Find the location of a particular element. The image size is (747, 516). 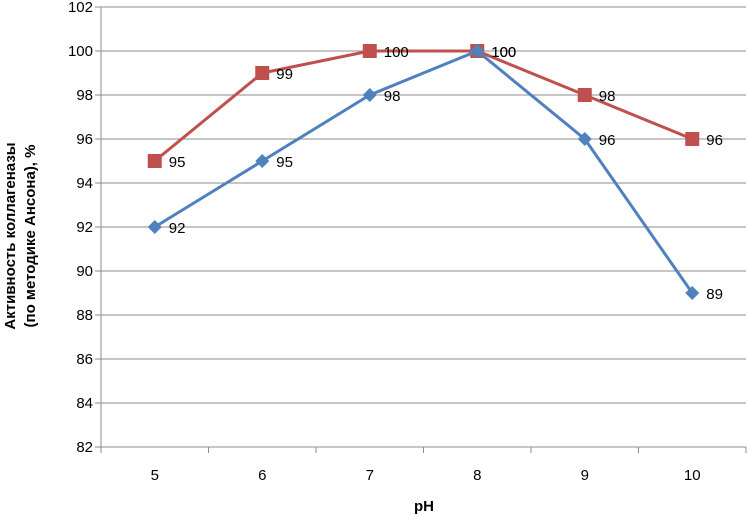

y-tick-label: 102 is located at coordinates (80, 8).